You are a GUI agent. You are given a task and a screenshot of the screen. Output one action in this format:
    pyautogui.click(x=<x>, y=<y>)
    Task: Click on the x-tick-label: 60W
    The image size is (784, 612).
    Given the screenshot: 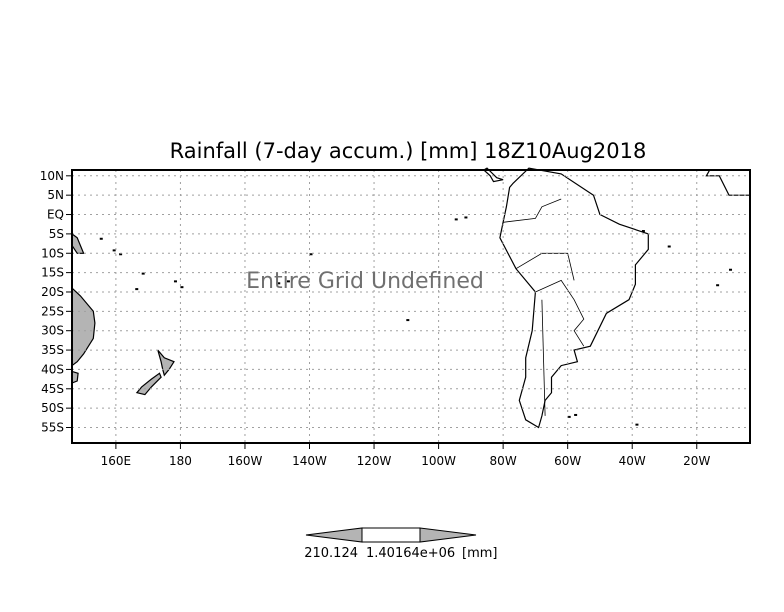 What is the action you would take?
    pyautogui.click(x=567, y=461)
    